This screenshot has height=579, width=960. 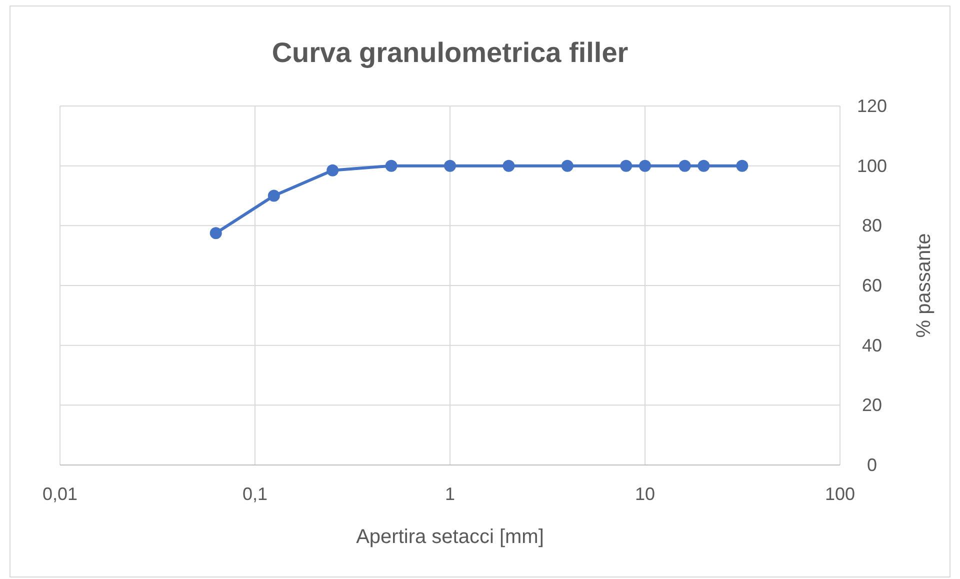 What do you see at coordinates (450, 52) in the screenshot?
I see `chart-title: Curva granulometrica filler` at bounding box center [450, 52].